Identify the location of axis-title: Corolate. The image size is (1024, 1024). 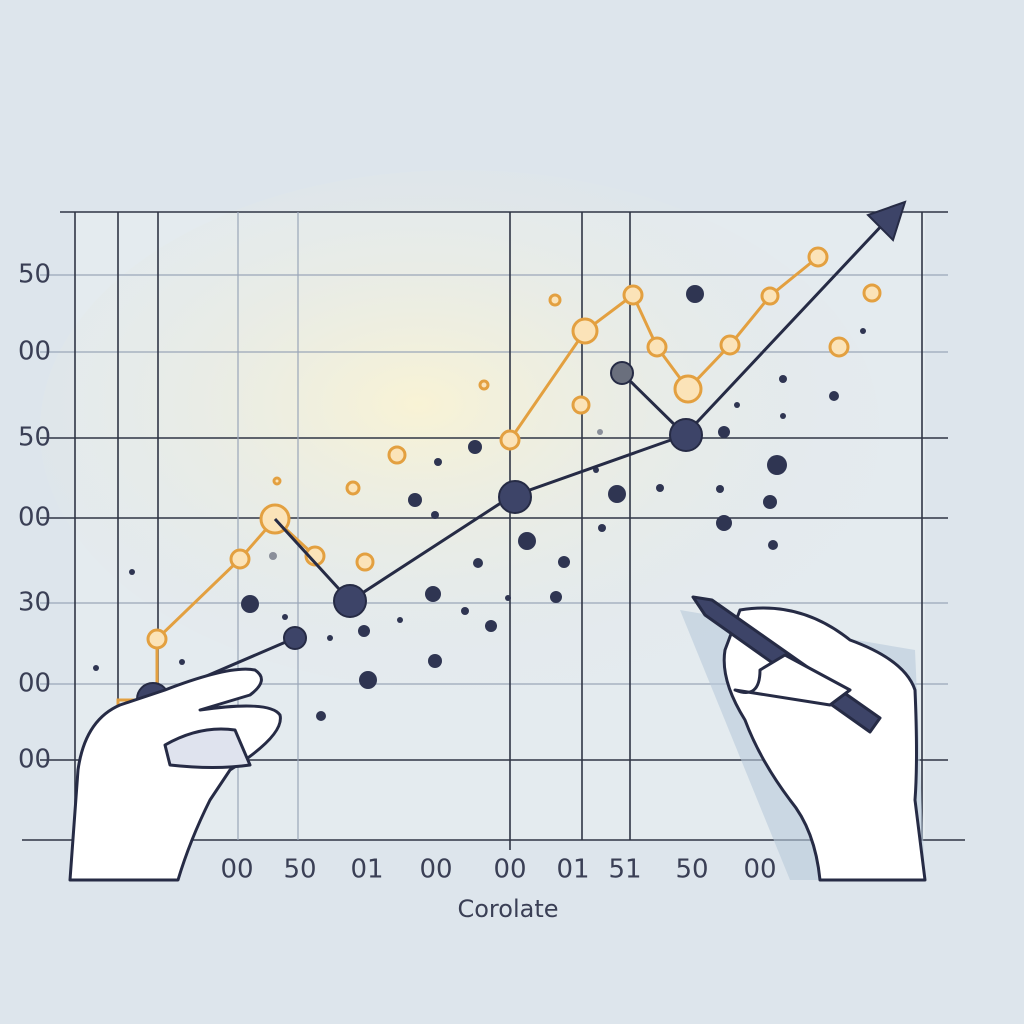
(507, 909).